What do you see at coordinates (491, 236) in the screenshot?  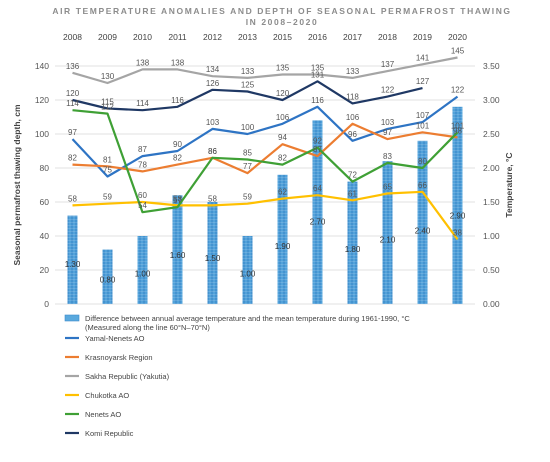 I see `y-right-tick-label: 1.00` at bounding box center [491, 236].